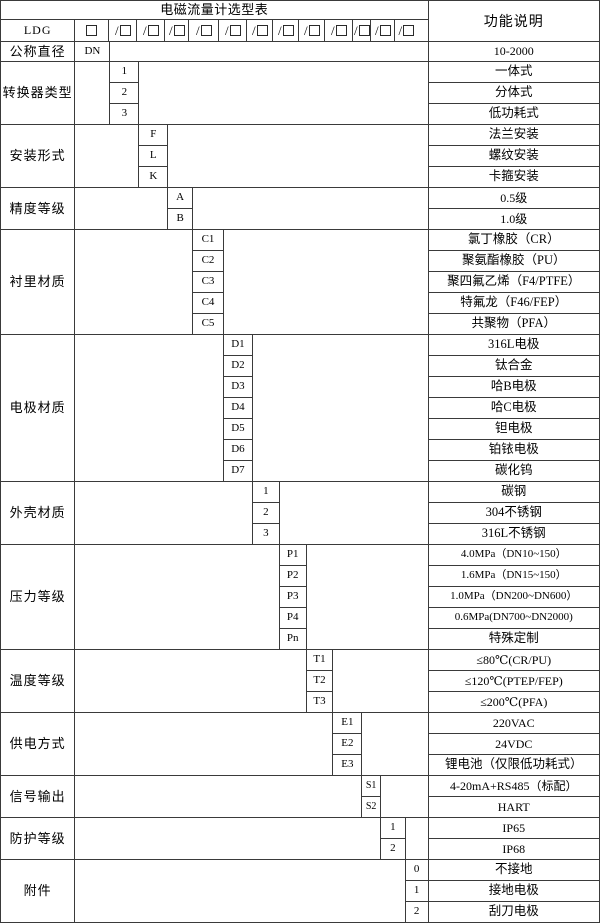 Image resolution: width=600 pixels, height=923 pixels. I want to click on code-power-supply-2: E2, so click(347, 744).